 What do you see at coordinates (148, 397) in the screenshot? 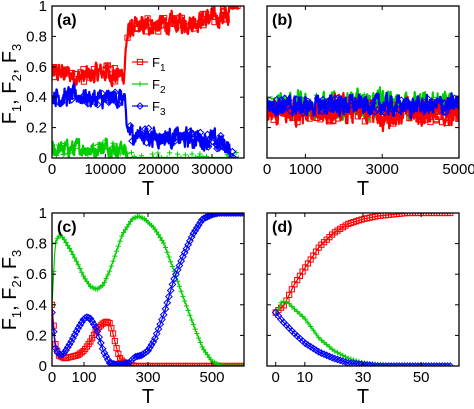
I see `x-axis-label: T` at bounding box center [148, 397].